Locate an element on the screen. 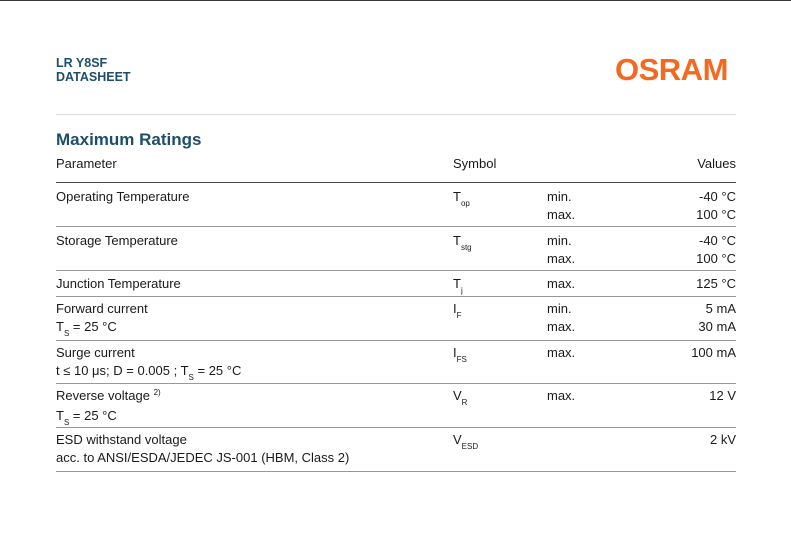 The height and width of the screenshot is (550, 791). symbol-subscript: FS is located at coordinates (461, 359).